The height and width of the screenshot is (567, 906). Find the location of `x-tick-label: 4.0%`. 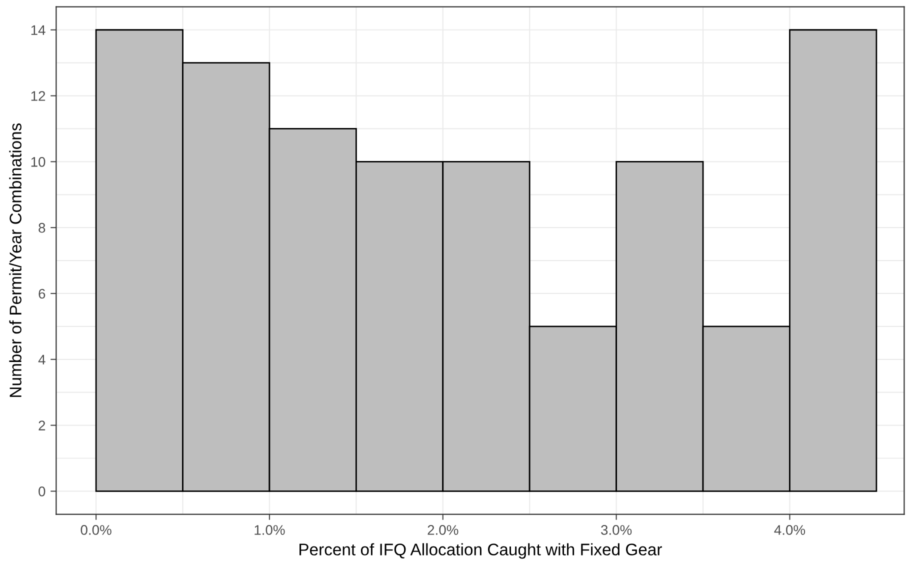

x-tick-label: 4.0% is located at coordinates (790, 530).